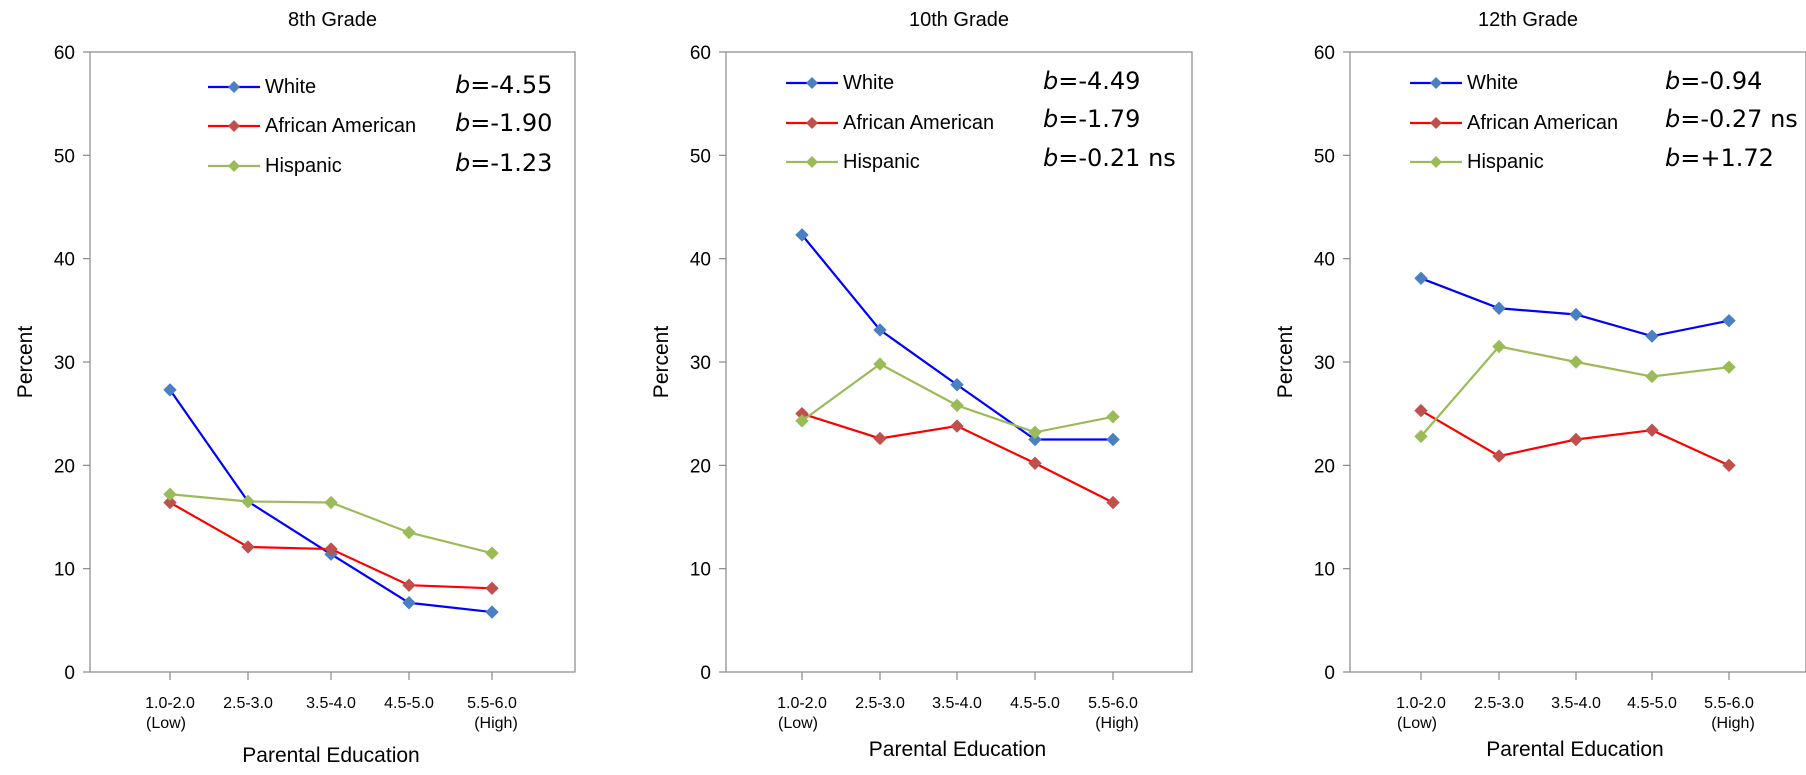 Image resolution: width=1806 pixels, height=775 pixels. I want to click on stat-value: =-1.23, so click(511, 163).